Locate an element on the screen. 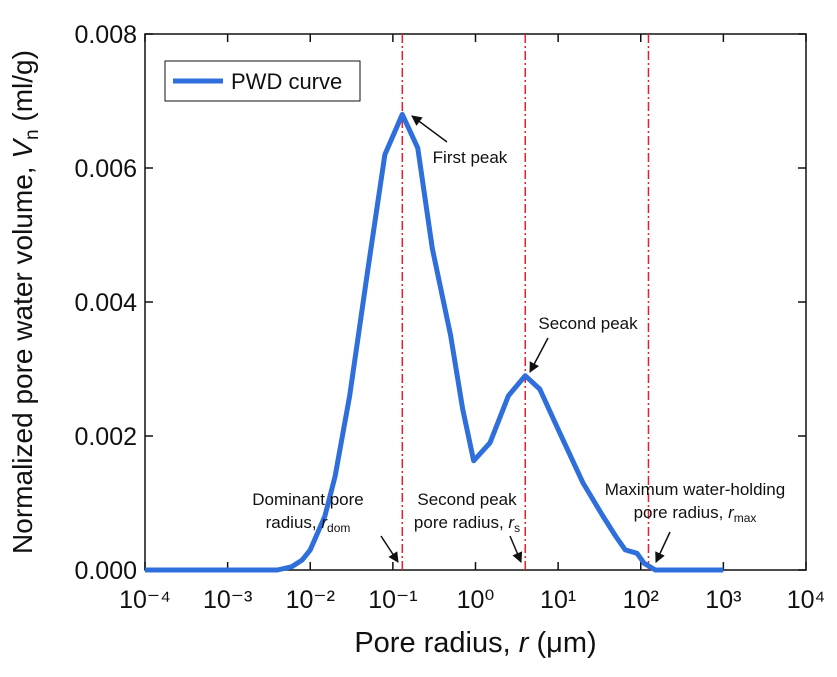 The image size is (837, 677). legend-label: PWD curve is located at coordinates (286, 81).